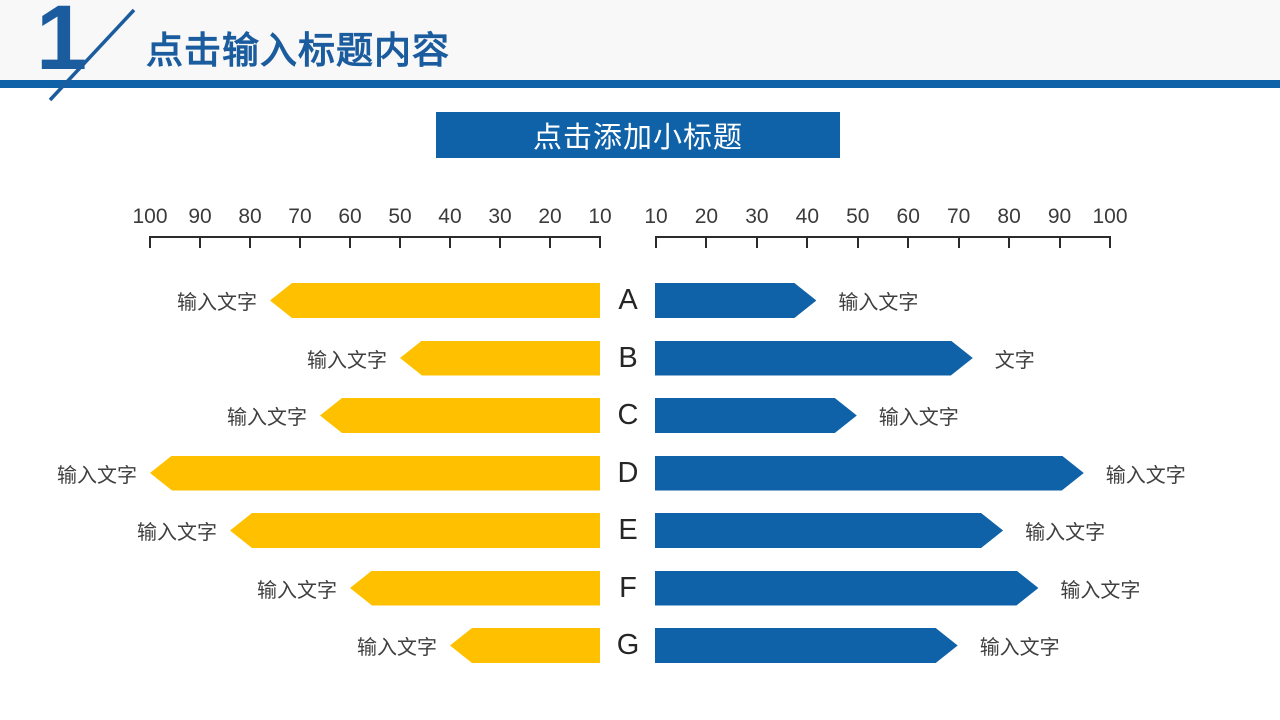  I want to click on chart-row: 输入文字 E 输入文字, so click(640, 530).